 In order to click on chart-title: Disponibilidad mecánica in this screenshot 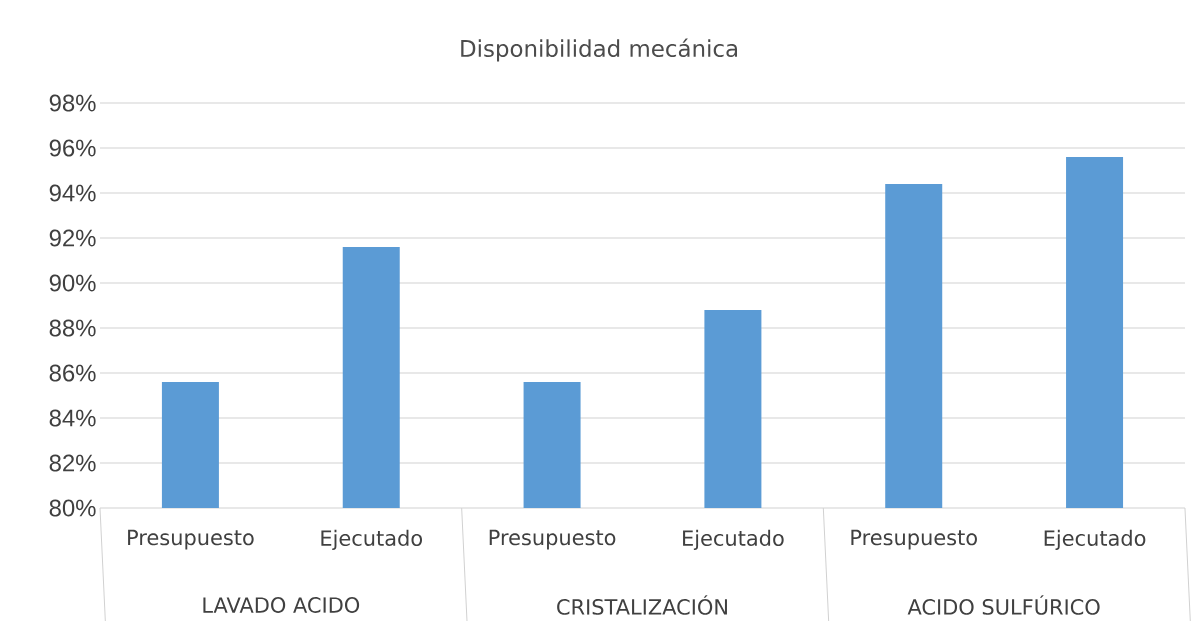, I will do `click(599, 50)`.